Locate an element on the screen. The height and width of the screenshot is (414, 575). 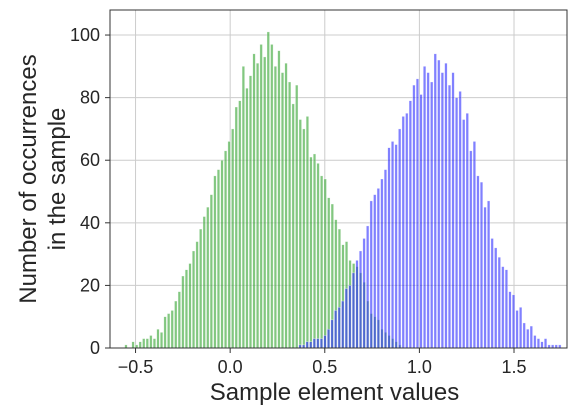
y-tick-label: 0 is located at coordinates (95, 348).